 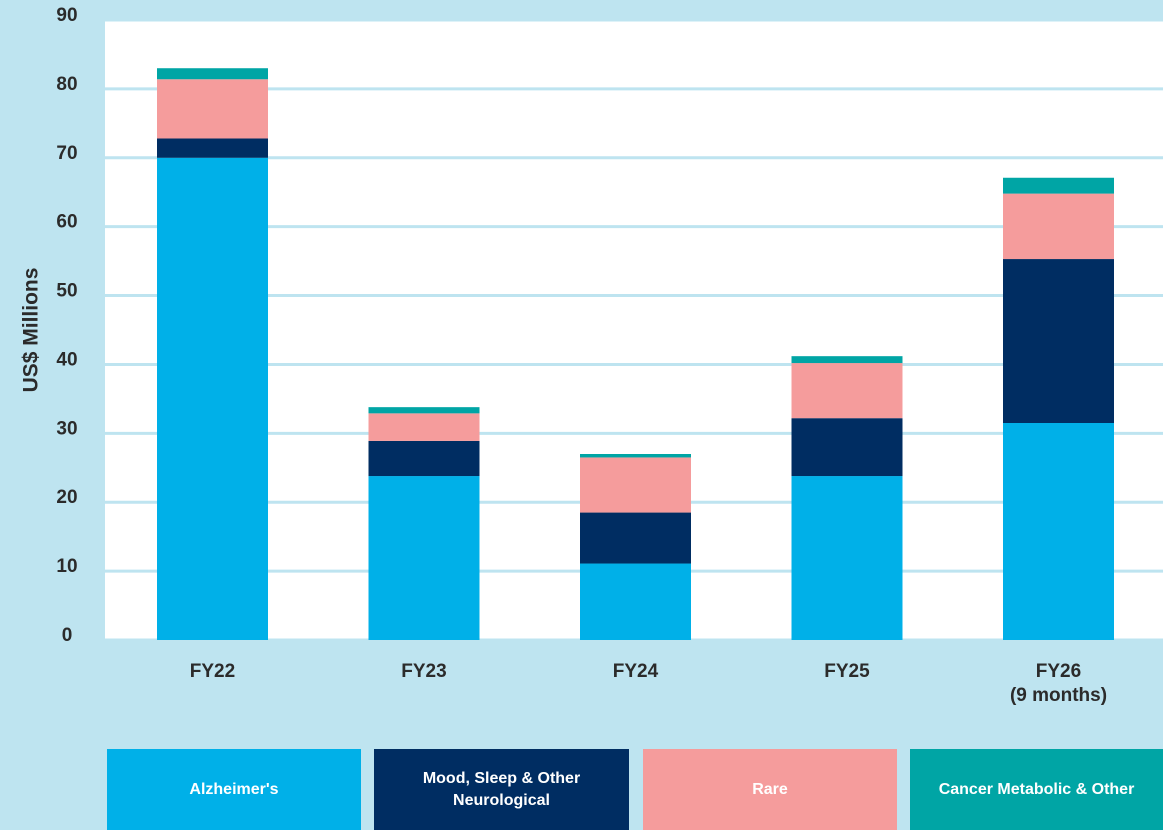 What do you see at coordinates (635, 671) in the screenshot?
I see `x-tick-label: FY24` at bounding box center [635, 671].